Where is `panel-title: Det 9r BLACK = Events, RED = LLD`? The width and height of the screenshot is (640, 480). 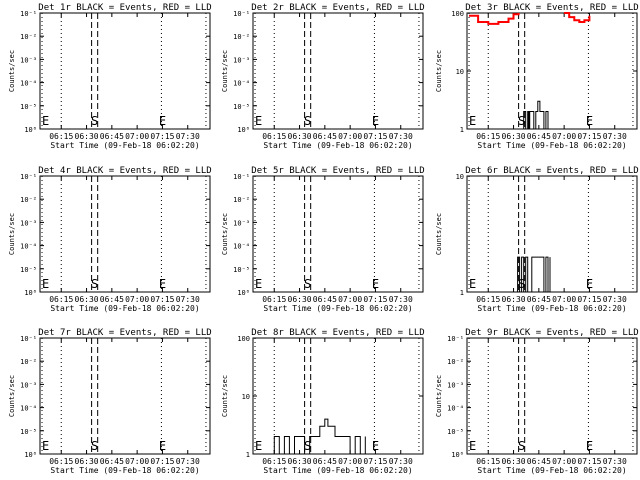 panel-title: Det 9r BLACK = Events, RED = LLD is located at coordinates (551, 333).